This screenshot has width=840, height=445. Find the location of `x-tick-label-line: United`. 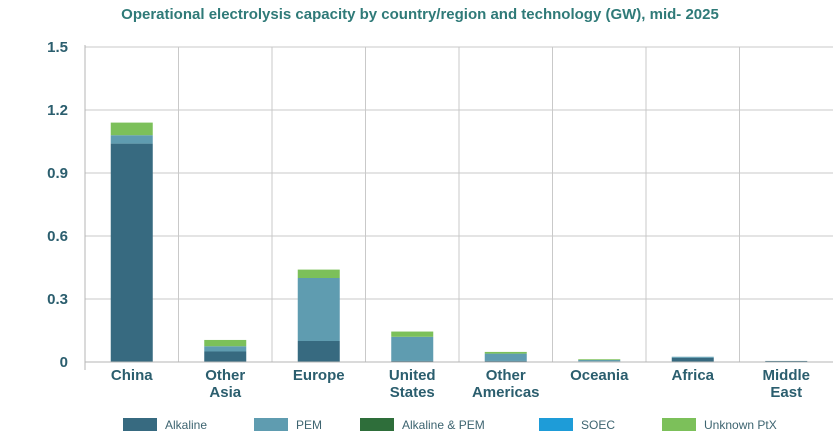

x-tick-label-line: United is located at coordinates (412, 375).